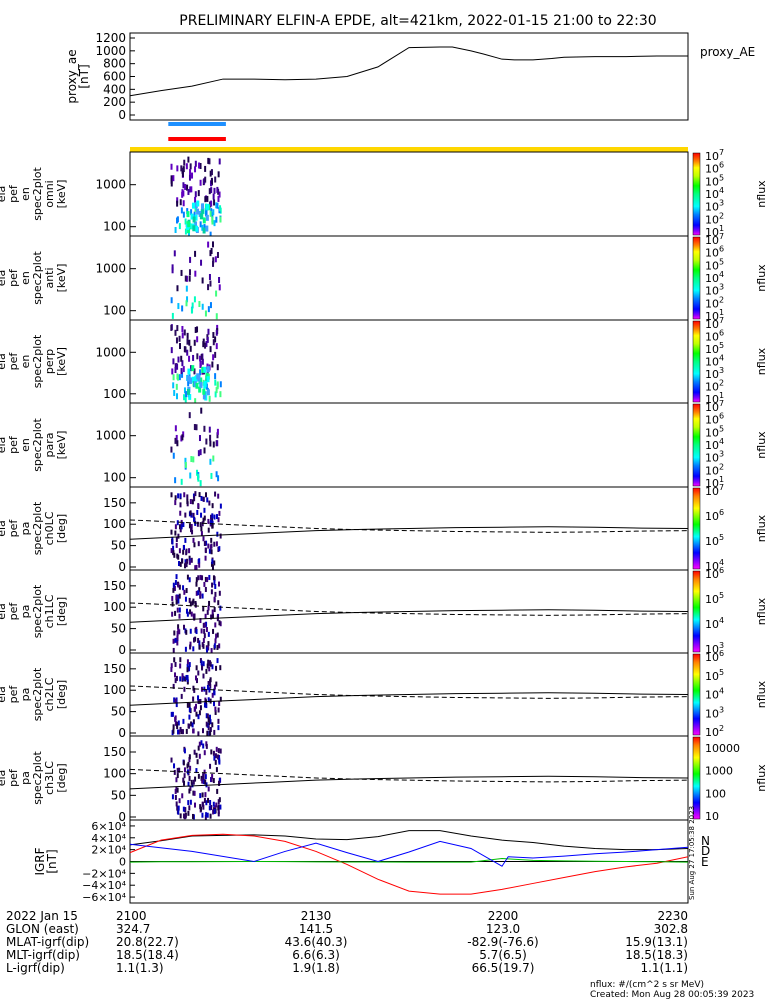 The width and height of the screenshot is (775, 1000). Describe the element at coordinates (409, 609) in the screenshot. I see `antiloss-cone-line` at that location.